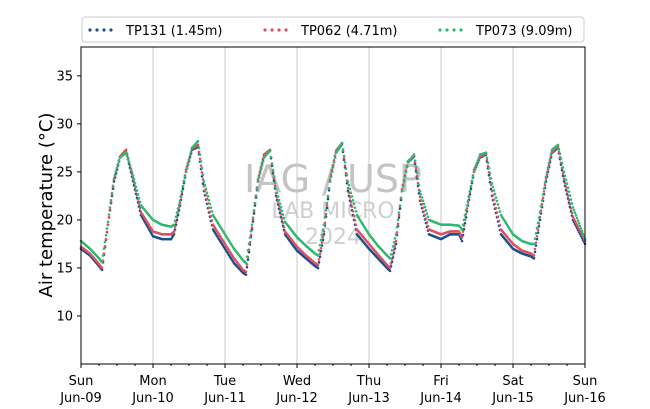  I want to click on x-tick-day: Fri, so click(441, 381).